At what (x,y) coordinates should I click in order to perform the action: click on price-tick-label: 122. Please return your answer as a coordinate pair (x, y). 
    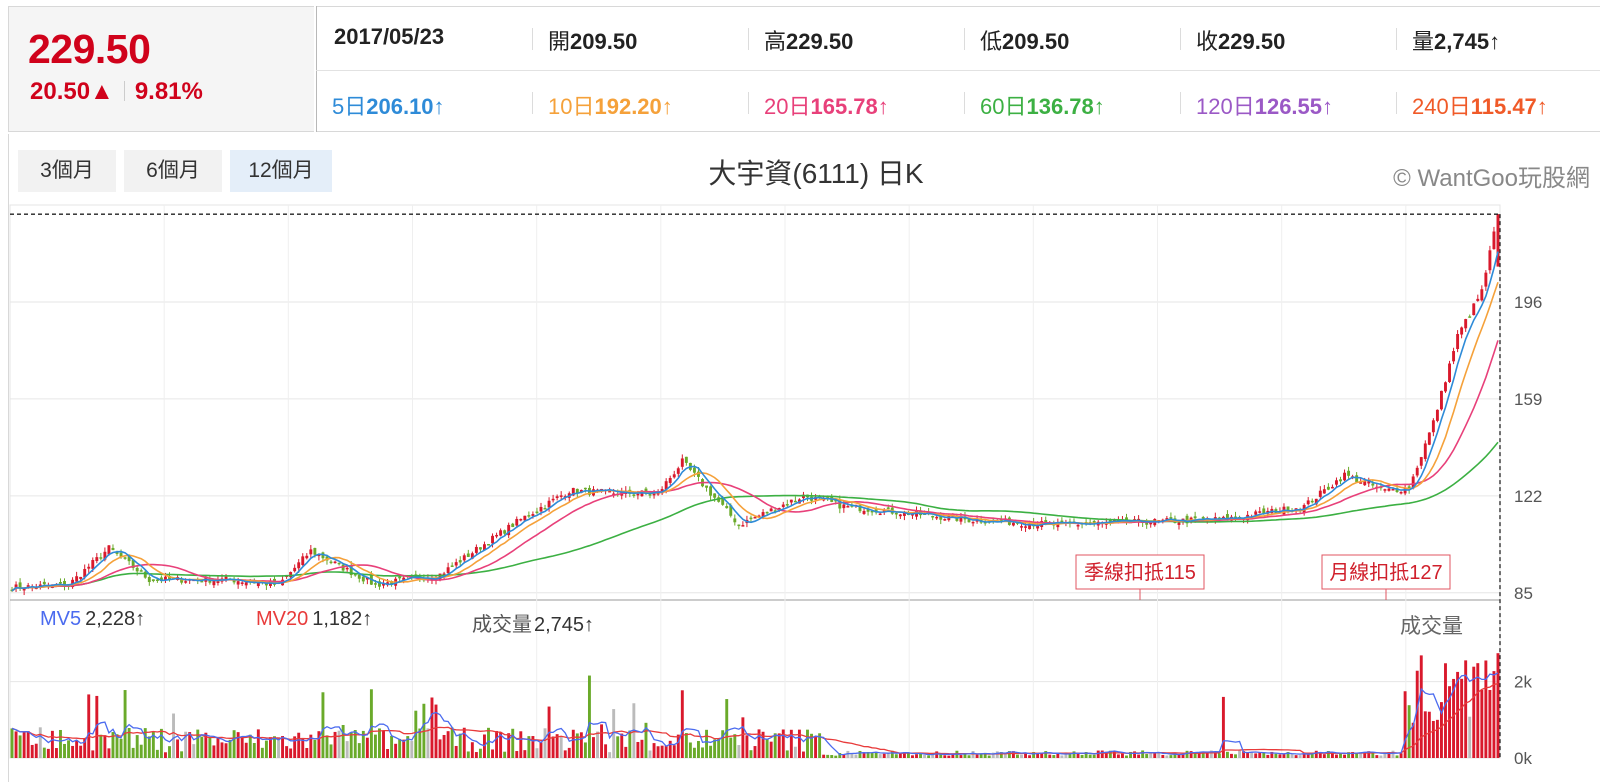
    Looking at the image, I should click on (1528, 496).